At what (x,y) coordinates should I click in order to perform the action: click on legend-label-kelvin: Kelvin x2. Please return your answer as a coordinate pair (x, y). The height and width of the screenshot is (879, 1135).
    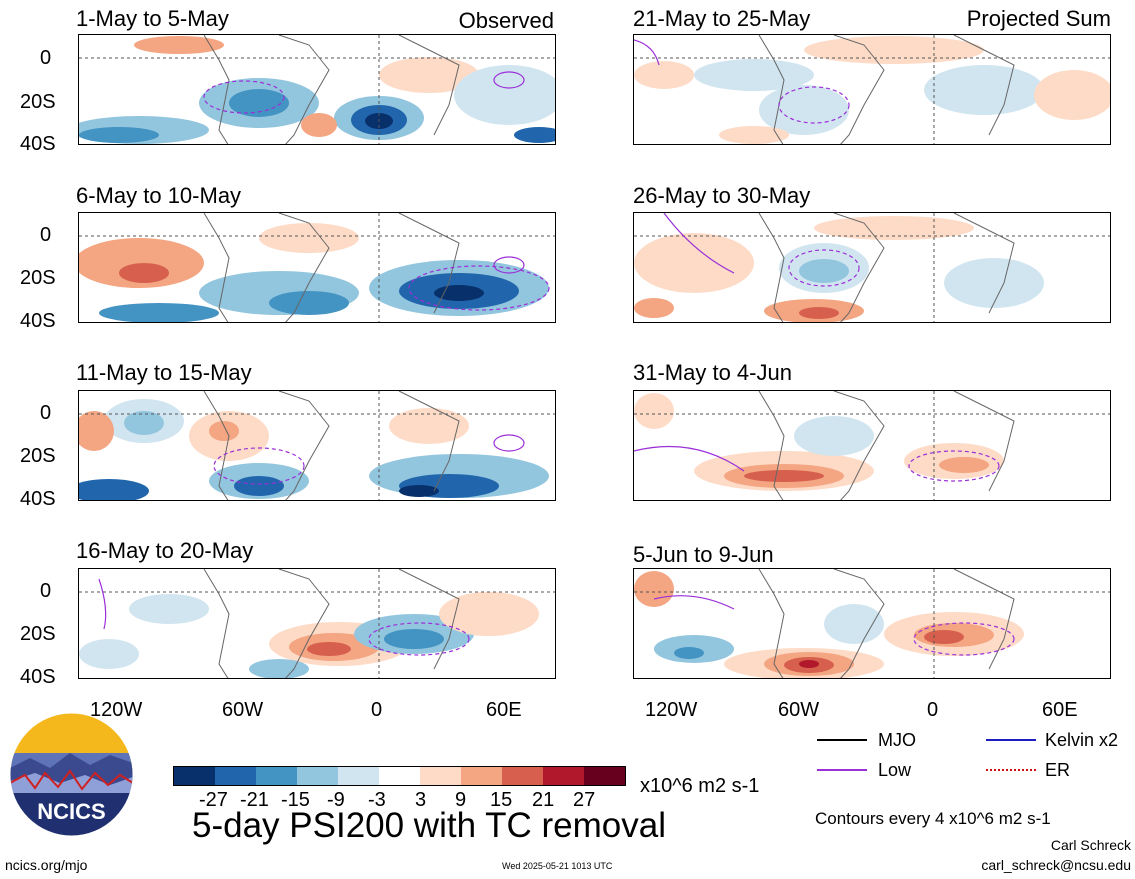
    Looking at the image, I should click on (1082, 740).